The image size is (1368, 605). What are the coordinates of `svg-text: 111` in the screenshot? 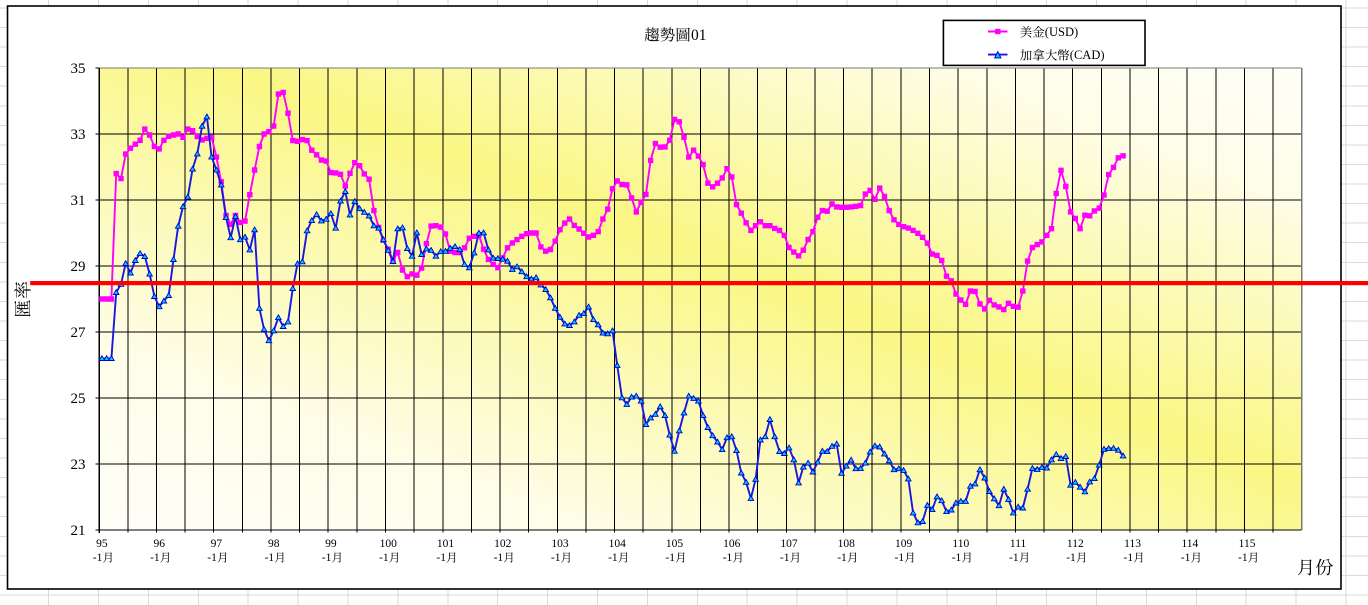 It's located at (1018, 544).